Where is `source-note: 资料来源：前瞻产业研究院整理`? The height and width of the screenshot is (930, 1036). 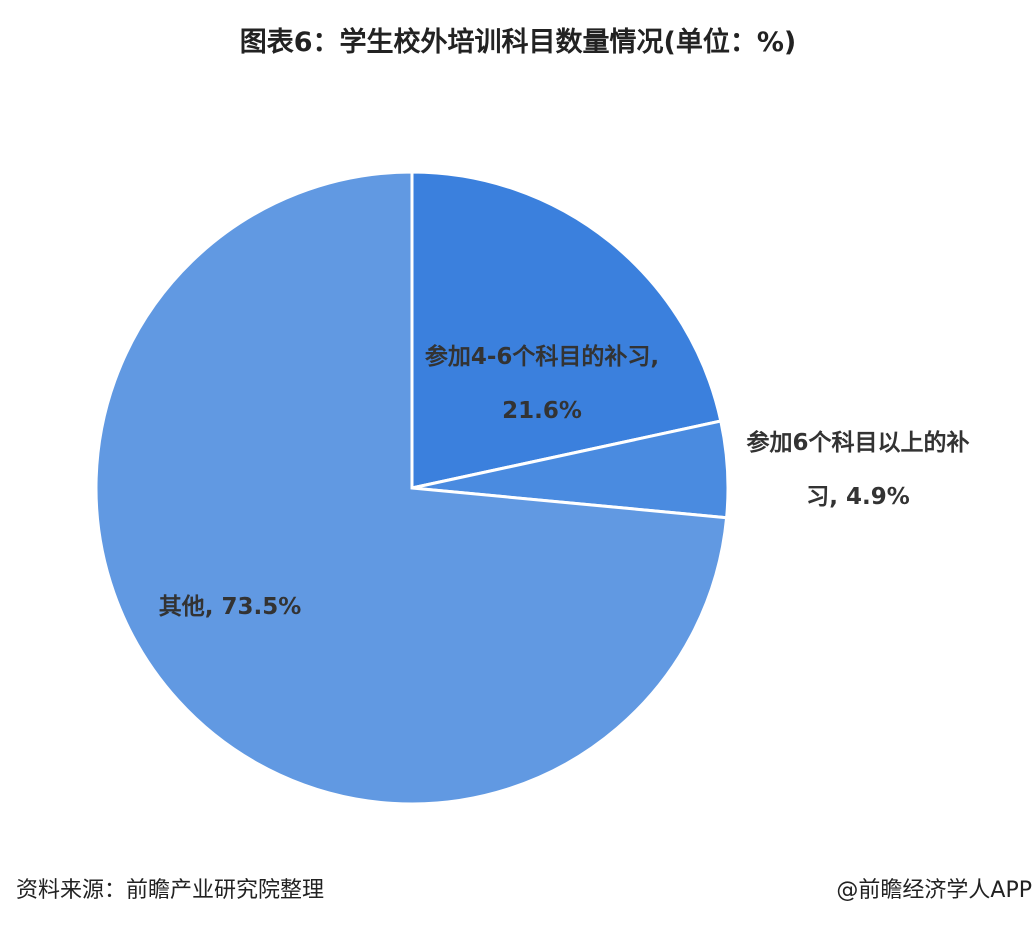
source-note: 资料来源：前瞻产业研究院整理 is located at coordinates (170, 890).